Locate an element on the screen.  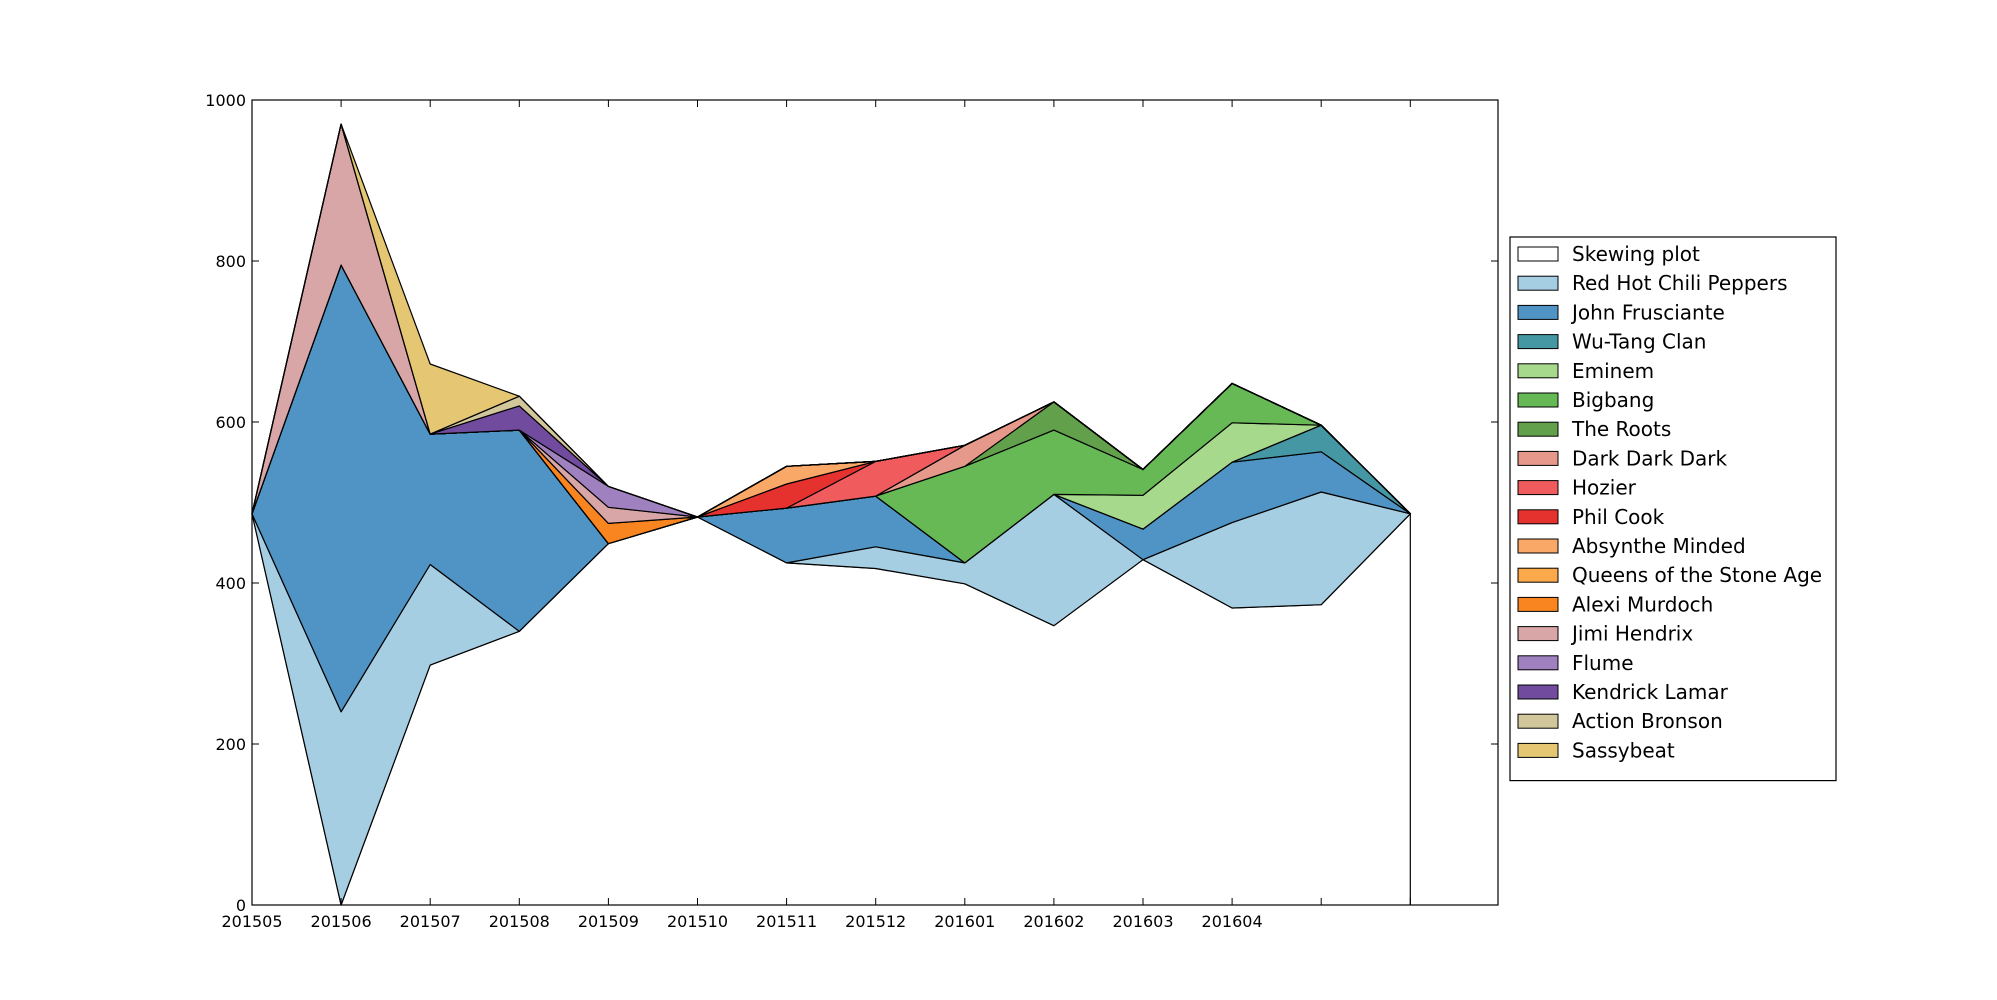
legend-label-eminem: Eminem is located at coordinates (1613, 371).